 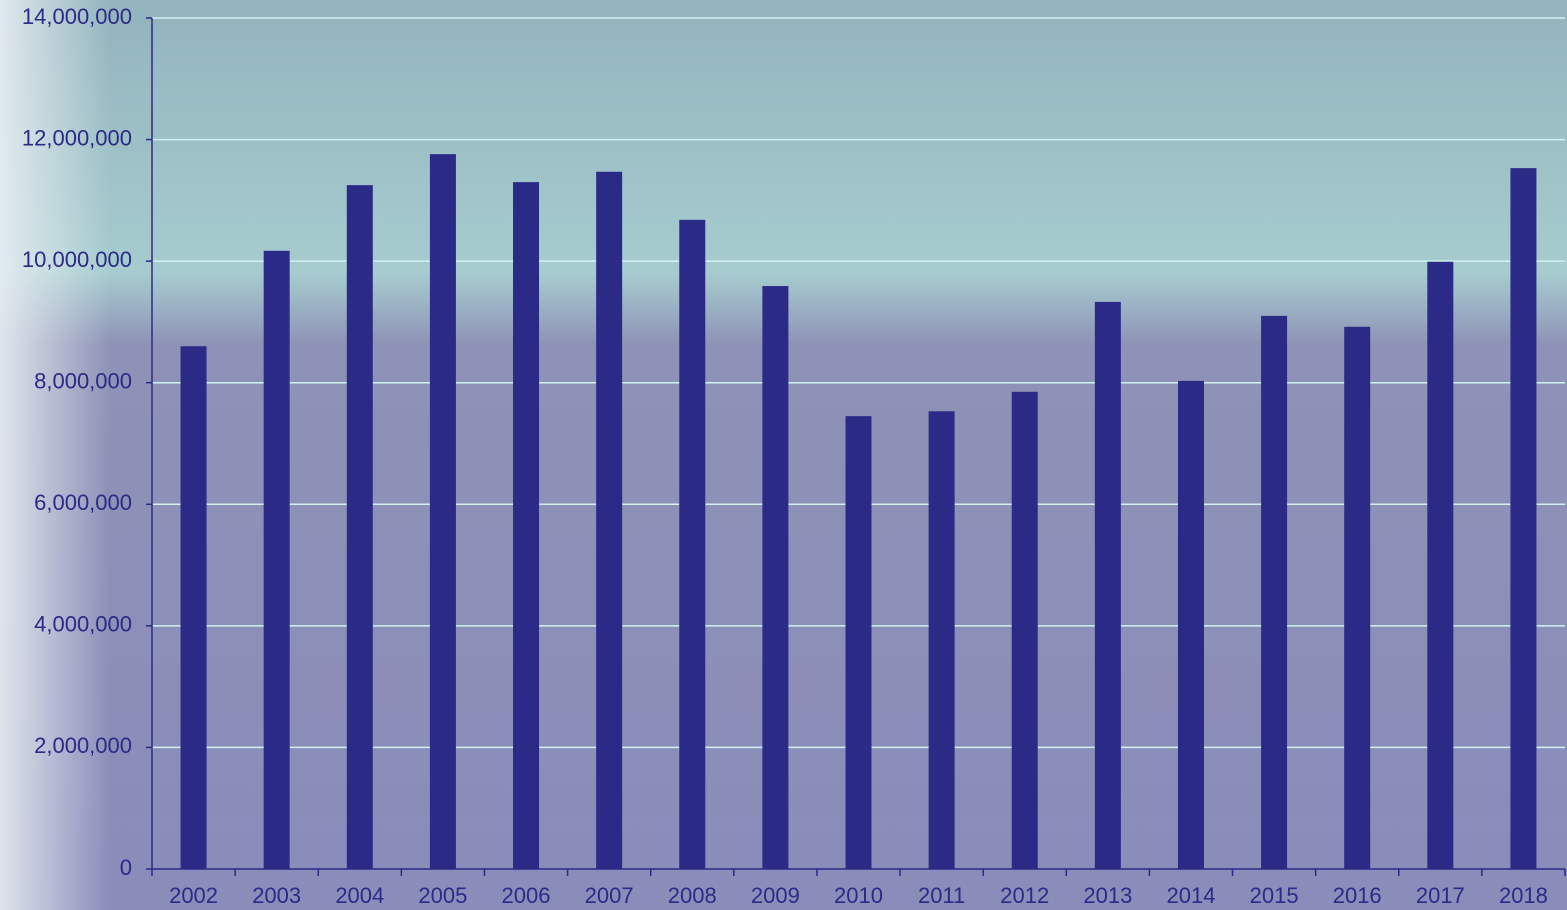 I want to click on y-tick-label: 4,000,000, so click(x=83, y=624).